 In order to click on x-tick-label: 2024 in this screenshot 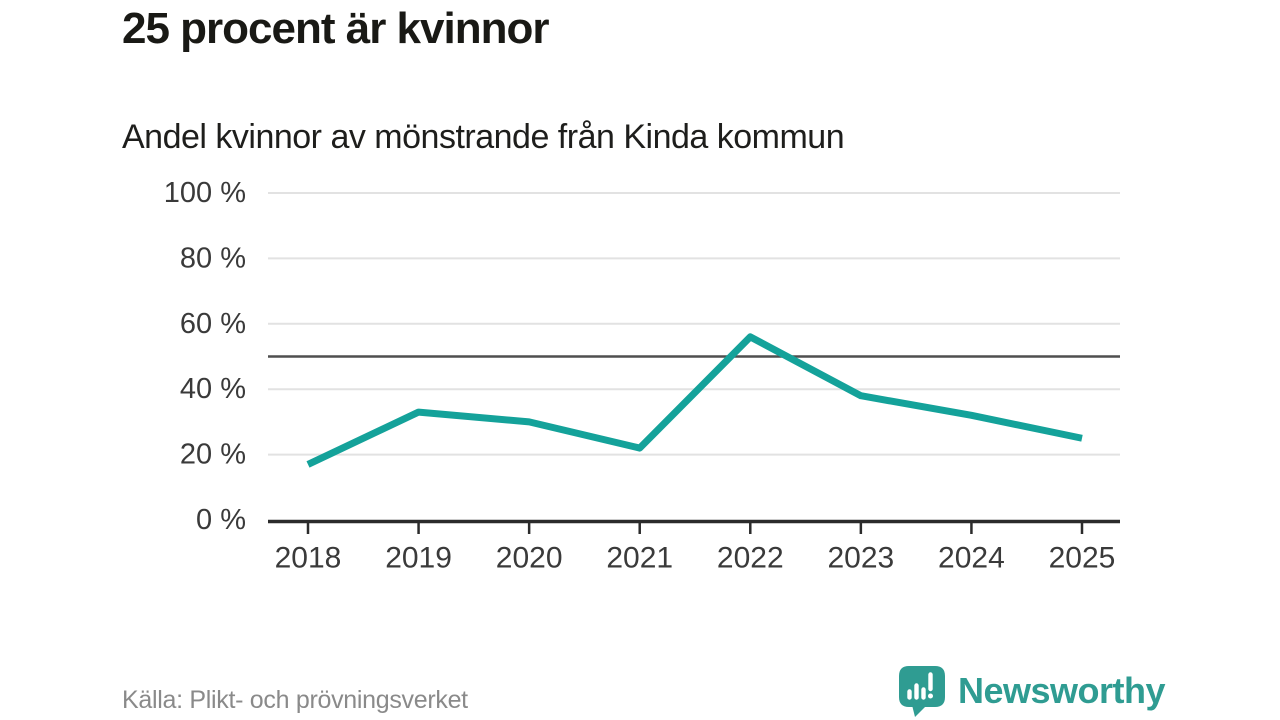, I will do `click(971, 558)`.